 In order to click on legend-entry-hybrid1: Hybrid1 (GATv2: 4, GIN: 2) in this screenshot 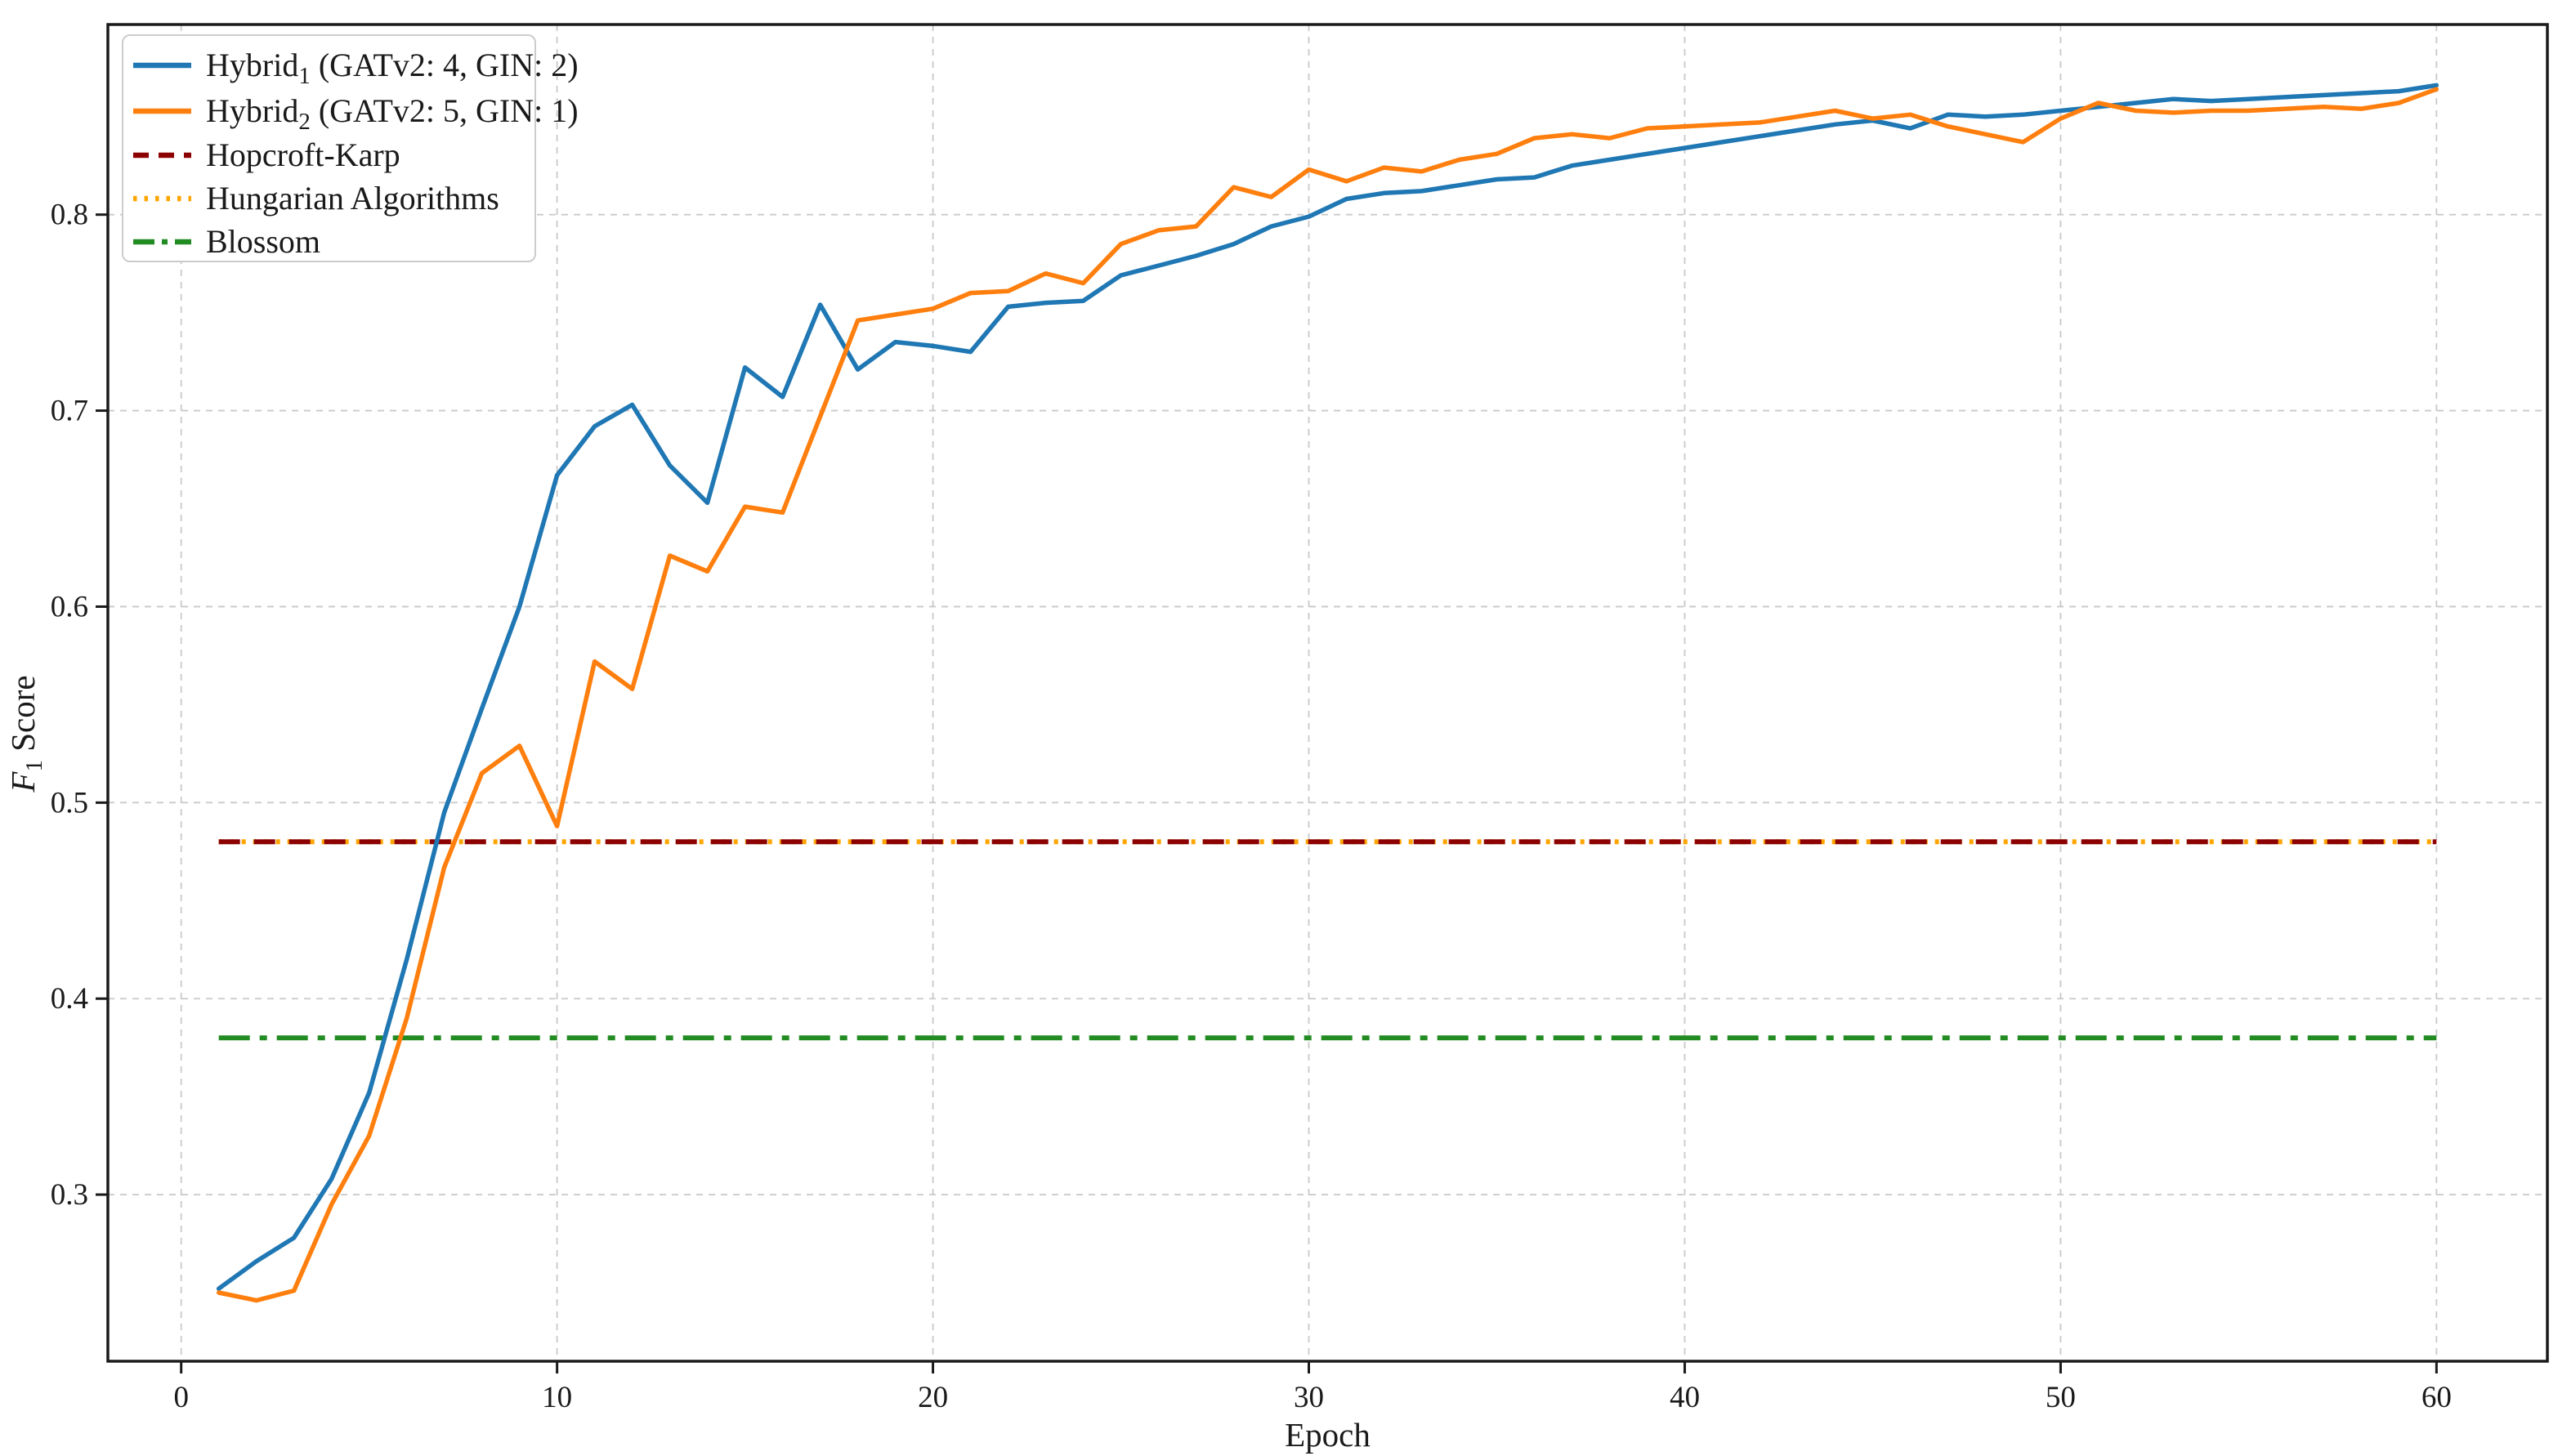, I will do `click(356, 68)`.